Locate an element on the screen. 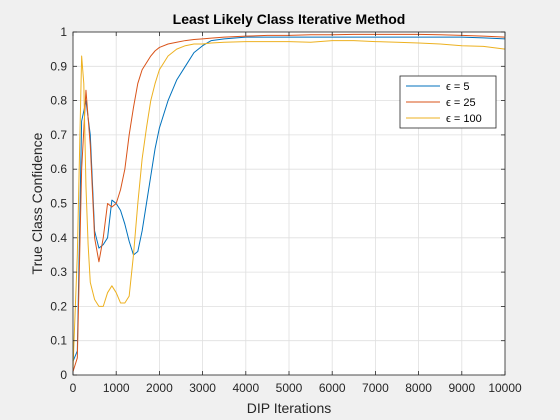 The width and height of the screenshot is (560, 420). x-tick-label: 0 is located at coordinates (73, 388).